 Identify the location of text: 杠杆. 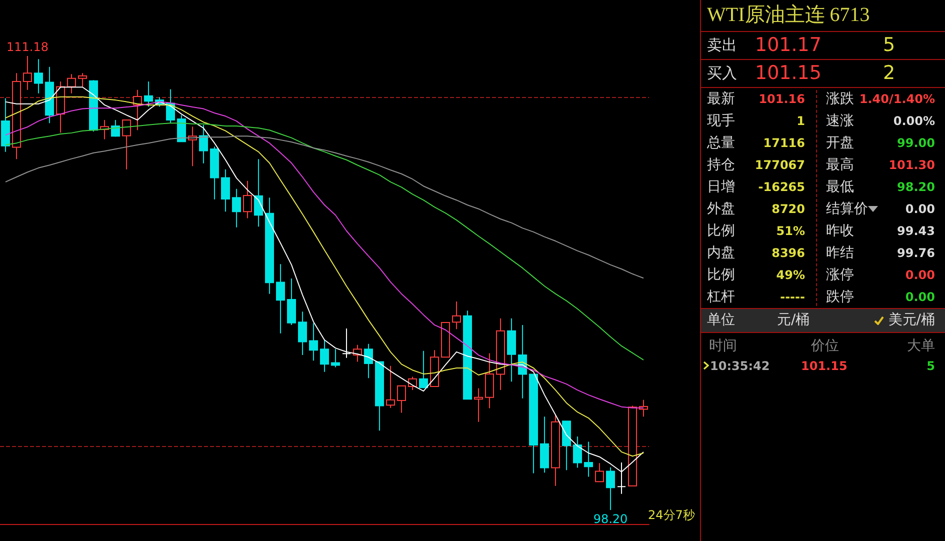
(721, 297).